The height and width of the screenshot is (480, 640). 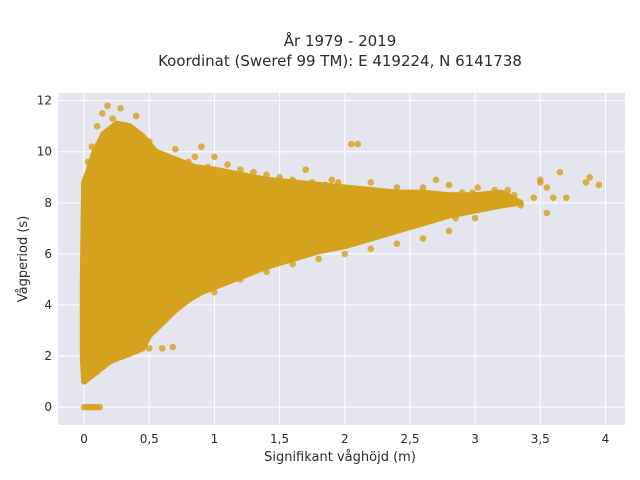 I want to click on x-tick-label: 1,5, so click(x=279, y=439).